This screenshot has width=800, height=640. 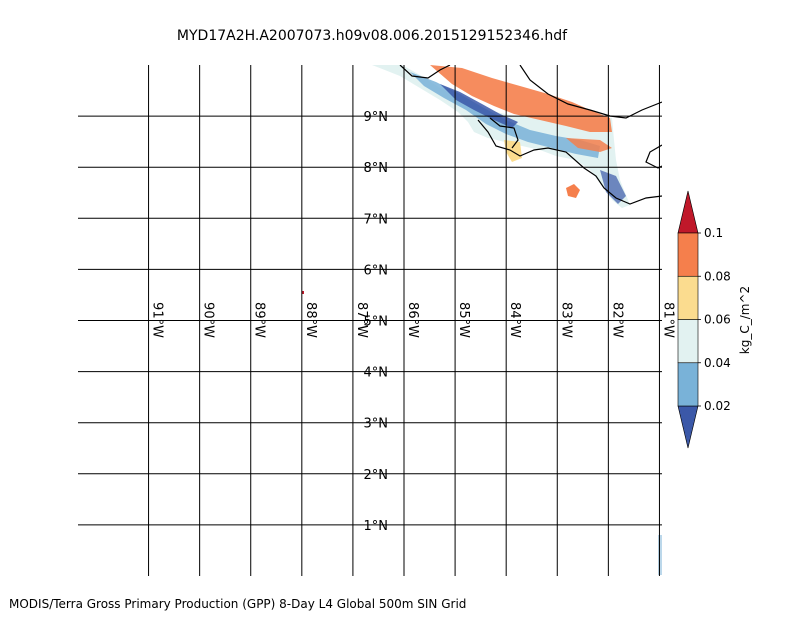 What do you see at coordinates (479, 106) in the screenshot?
I see `land-gpp-dark-blue` at bounding box center [479, 106].